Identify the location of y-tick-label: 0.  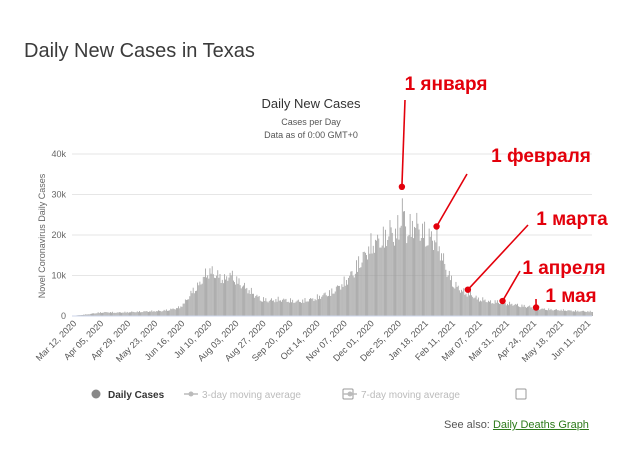
(63, 316).